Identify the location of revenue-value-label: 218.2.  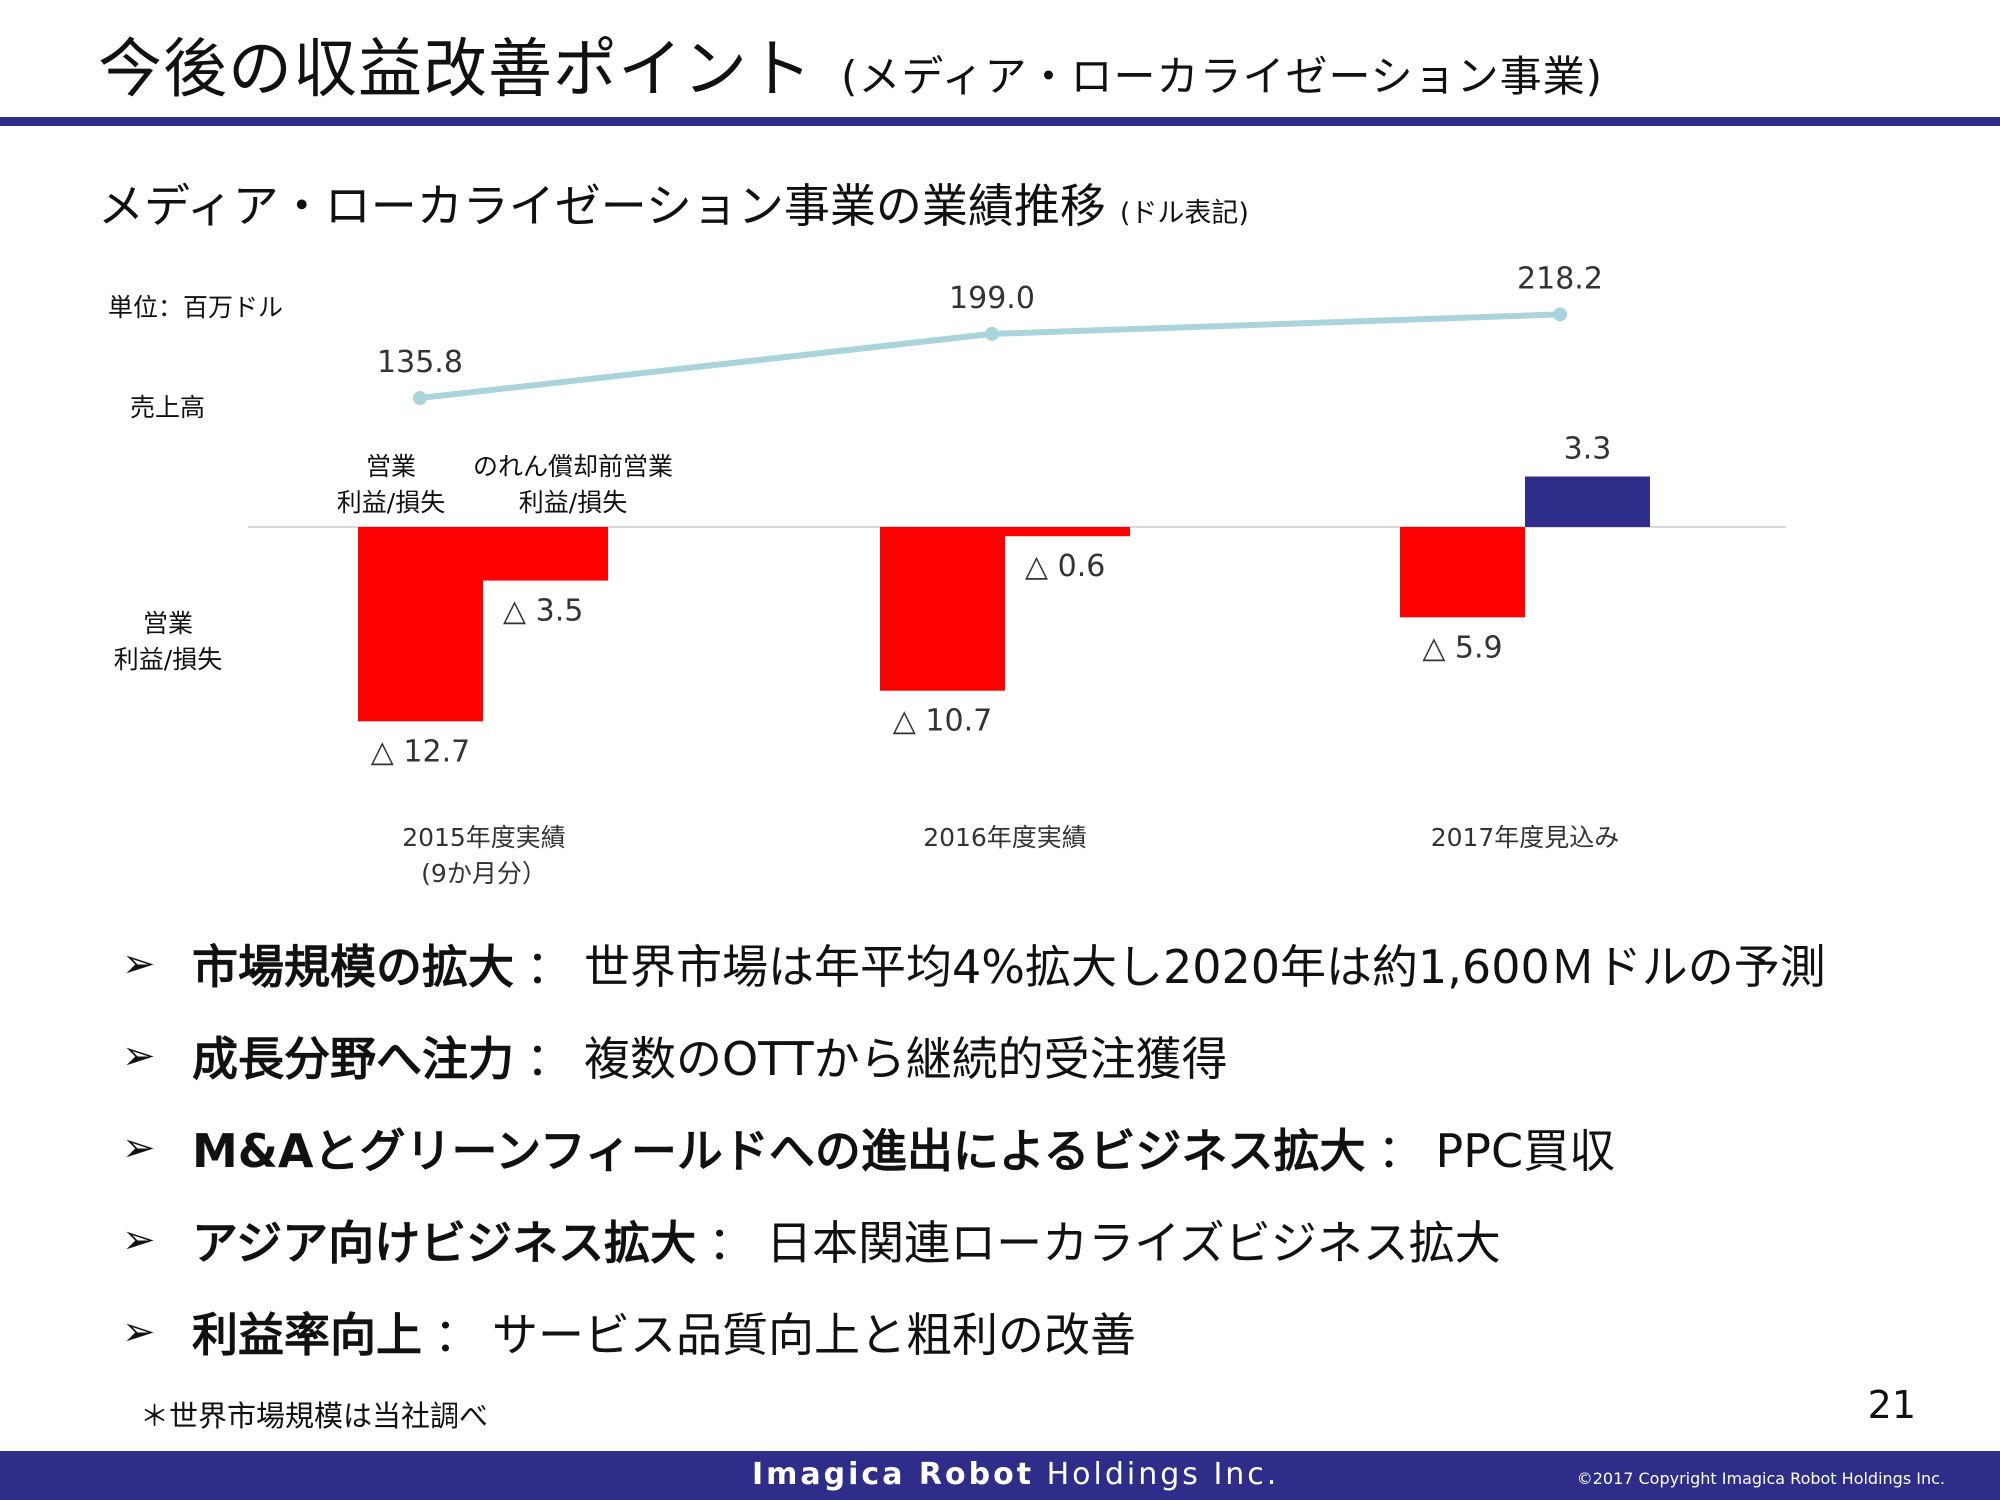
(1560, 278).